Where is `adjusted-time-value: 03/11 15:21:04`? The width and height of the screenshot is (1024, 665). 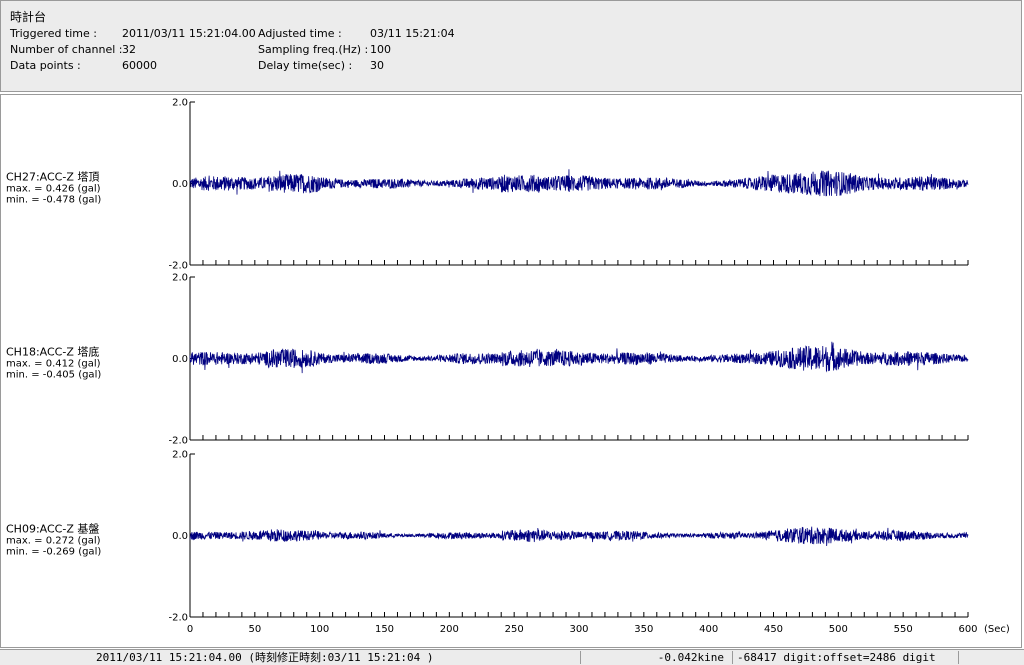
adjusted-time-value: 03/11 15:21:04 is located at coordinates (412, 33).